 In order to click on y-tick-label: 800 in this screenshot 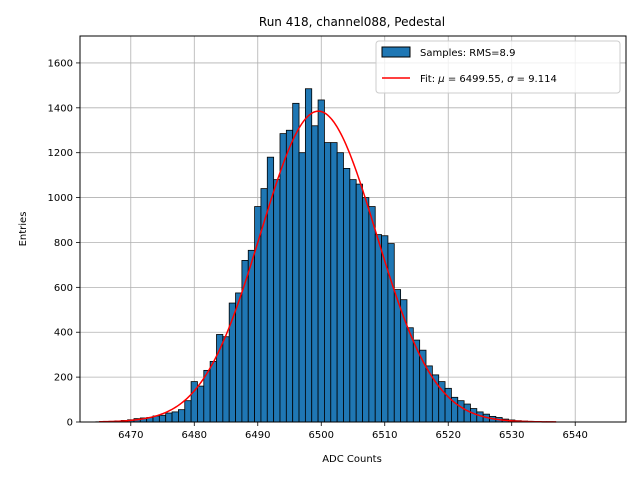, I will do `click(63, 243)`.